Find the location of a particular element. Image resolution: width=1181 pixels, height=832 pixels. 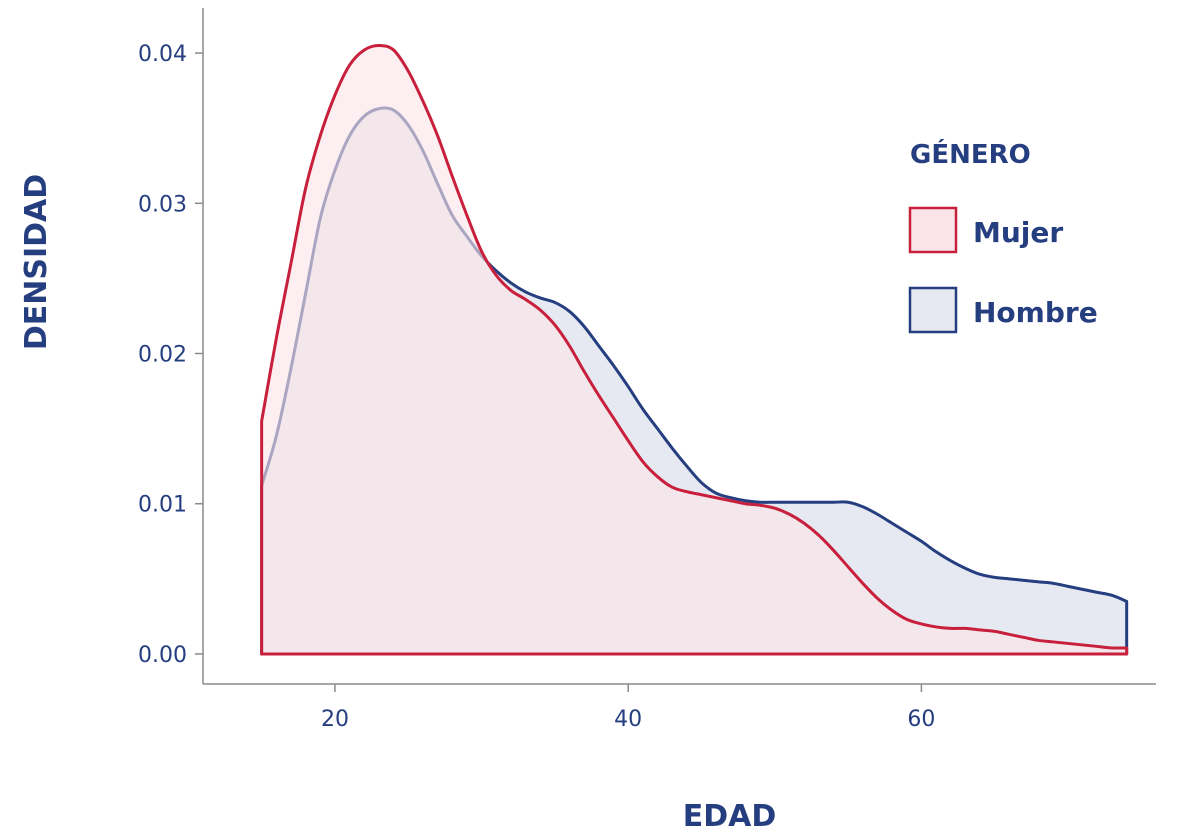

y-tick-label: 0.04 is located at coordinates (162, 54).